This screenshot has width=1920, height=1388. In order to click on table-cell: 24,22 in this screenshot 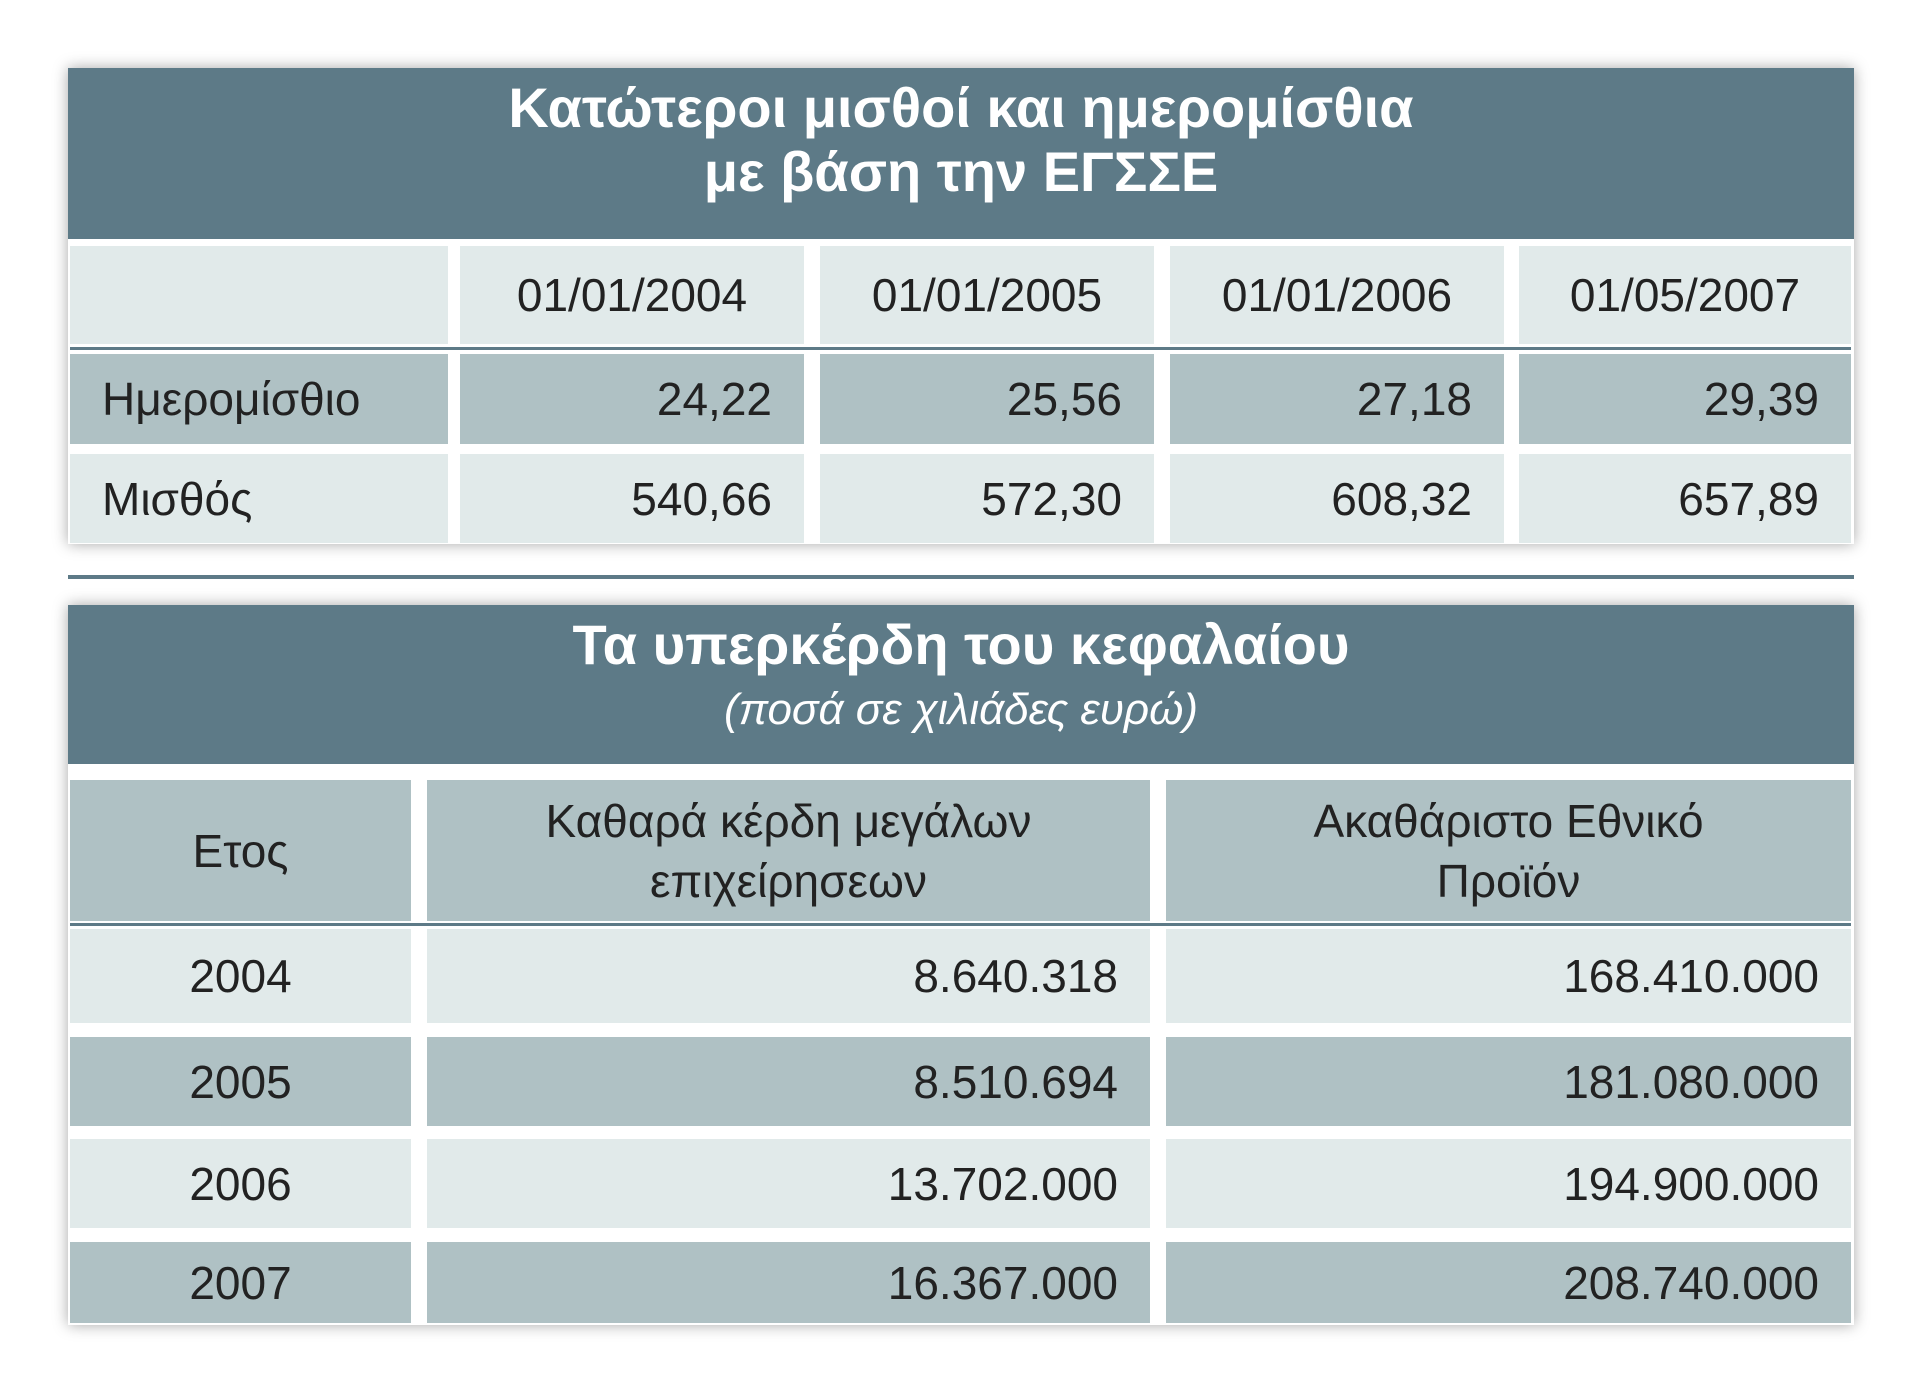, I will do `click(632, 399)`.